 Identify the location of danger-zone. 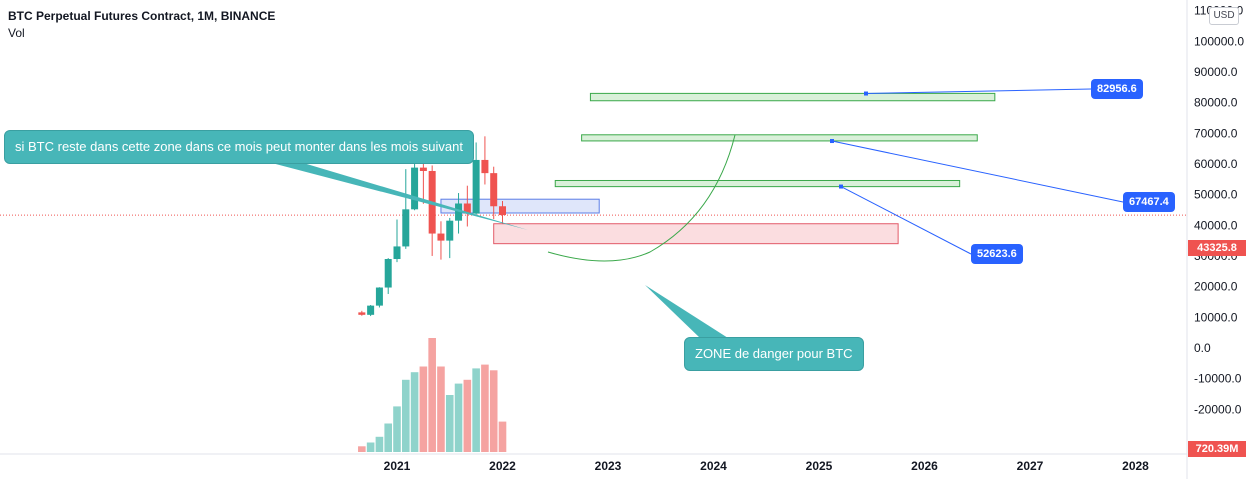
(696, 234).